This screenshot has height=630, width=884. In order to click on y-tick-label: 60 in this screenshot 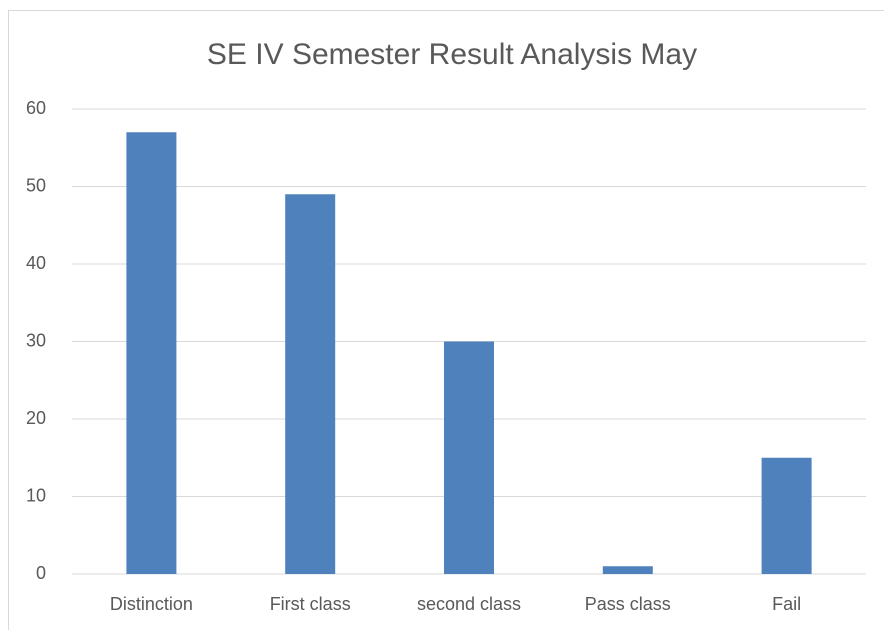, I will do `click(36, 108)`.